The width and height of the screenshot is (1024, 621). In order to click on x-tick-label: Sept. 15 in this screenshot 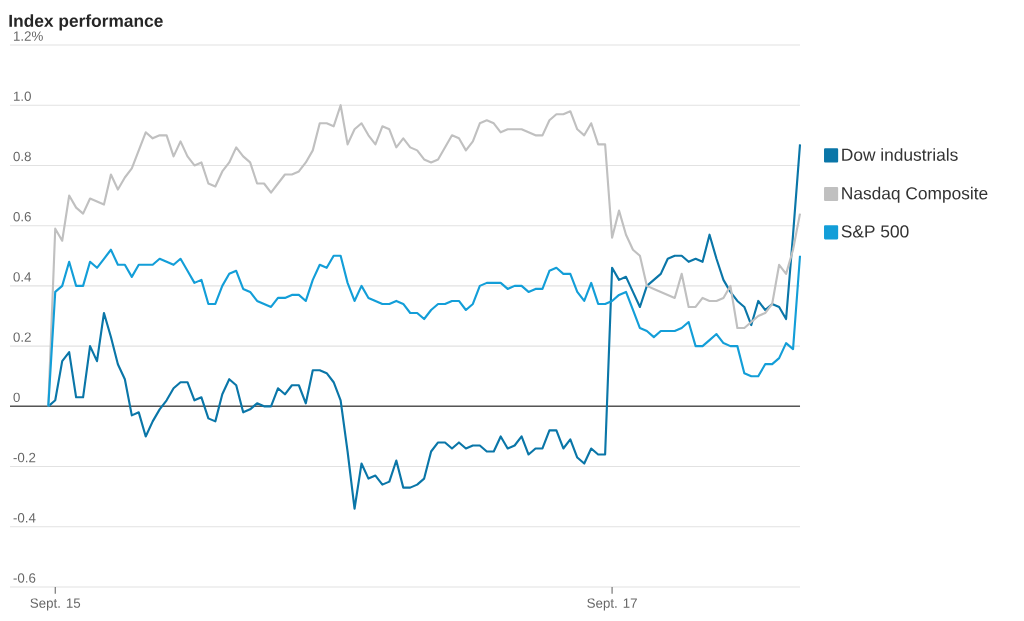, I will do `click(55, 604)`.